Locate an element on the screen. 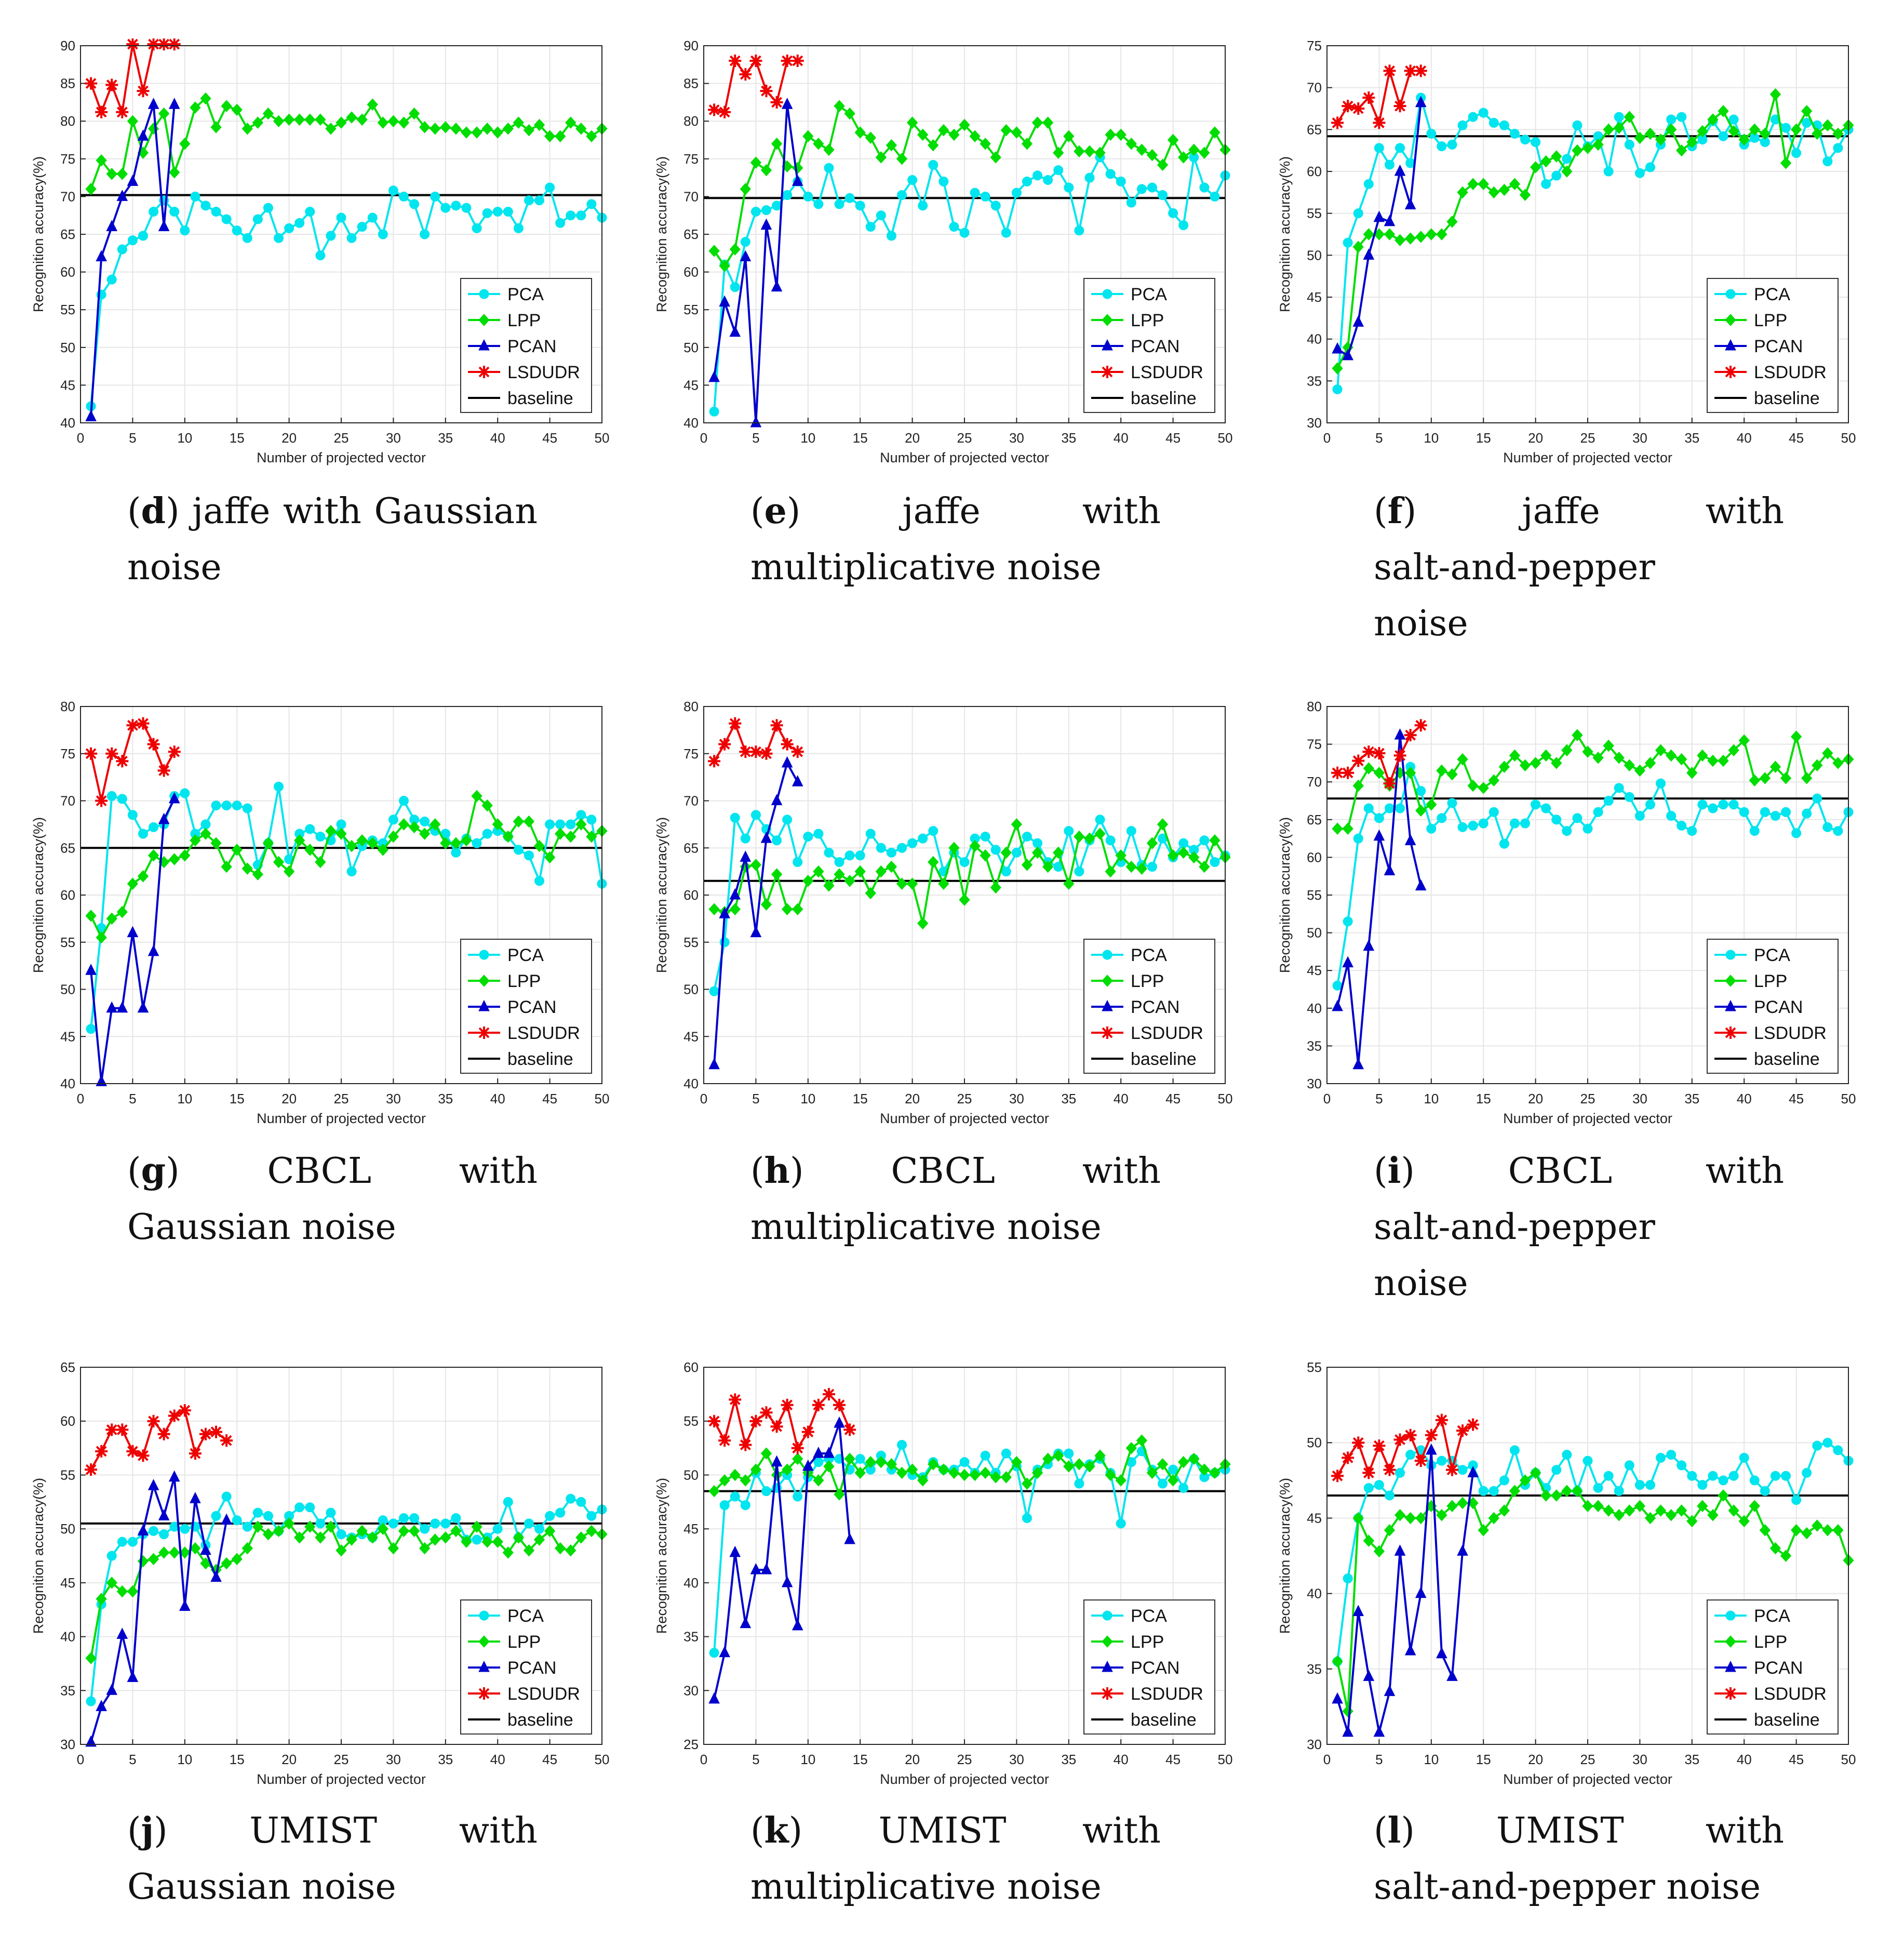  legend-label: LPP is located at coordinates (1770, 1642).